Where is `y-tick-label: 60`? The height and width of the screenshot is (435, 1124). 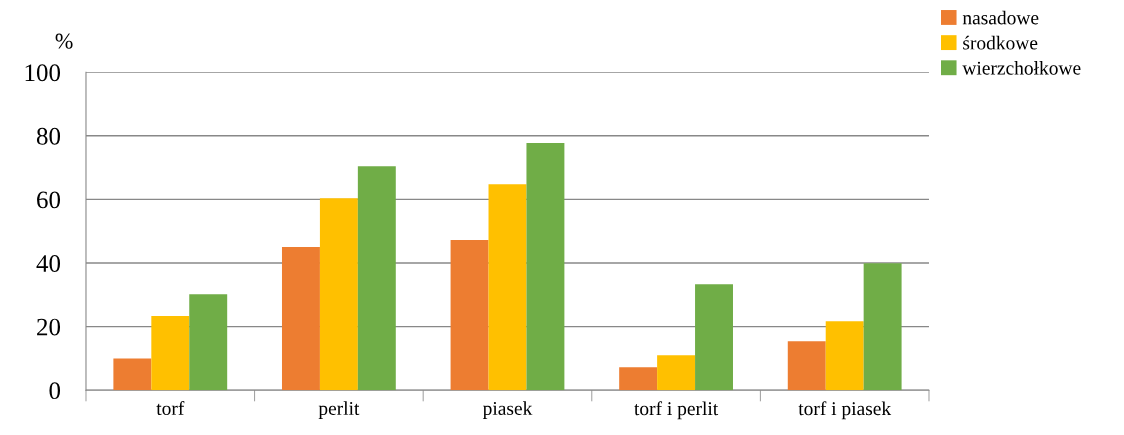
y-tick-label: 60 is located at coordinates (49, 200).